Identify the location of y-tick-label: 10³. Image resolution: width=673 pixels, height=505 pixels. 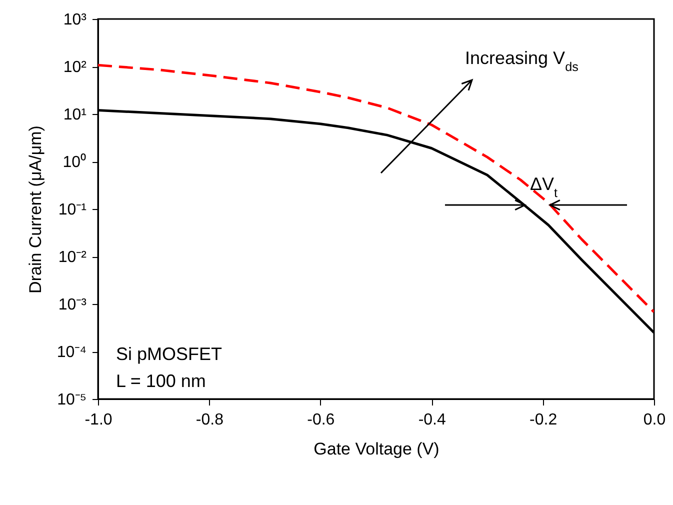
(75, 20).